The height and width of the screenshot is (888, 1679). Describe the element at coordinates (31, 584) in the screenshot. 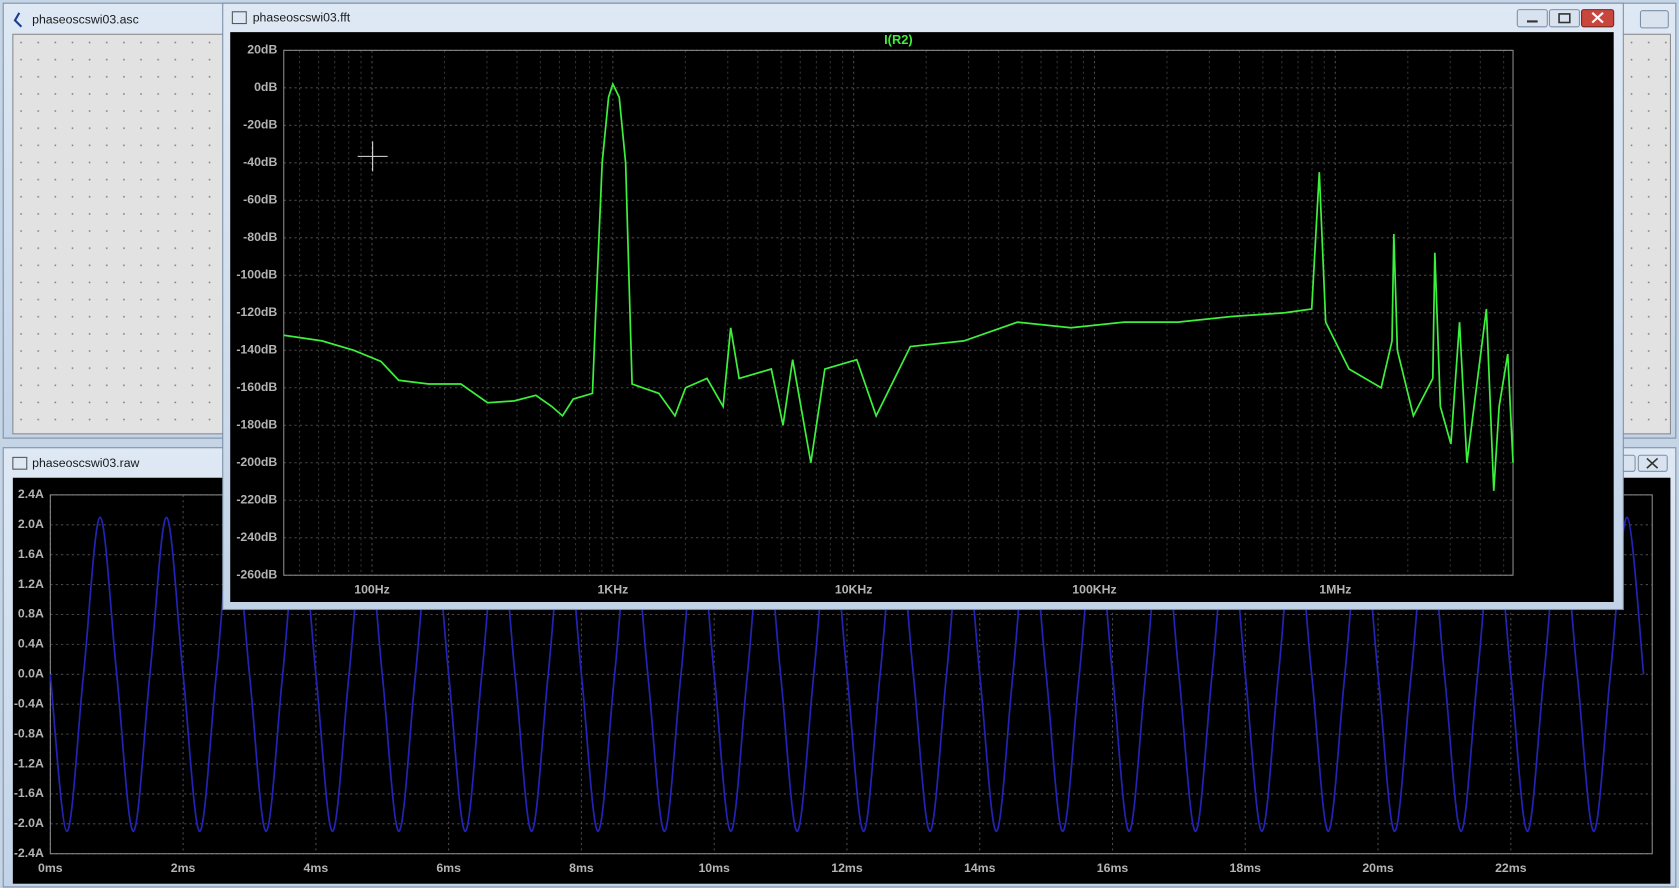

I see `y-tick-label: 1.2A` at that location.